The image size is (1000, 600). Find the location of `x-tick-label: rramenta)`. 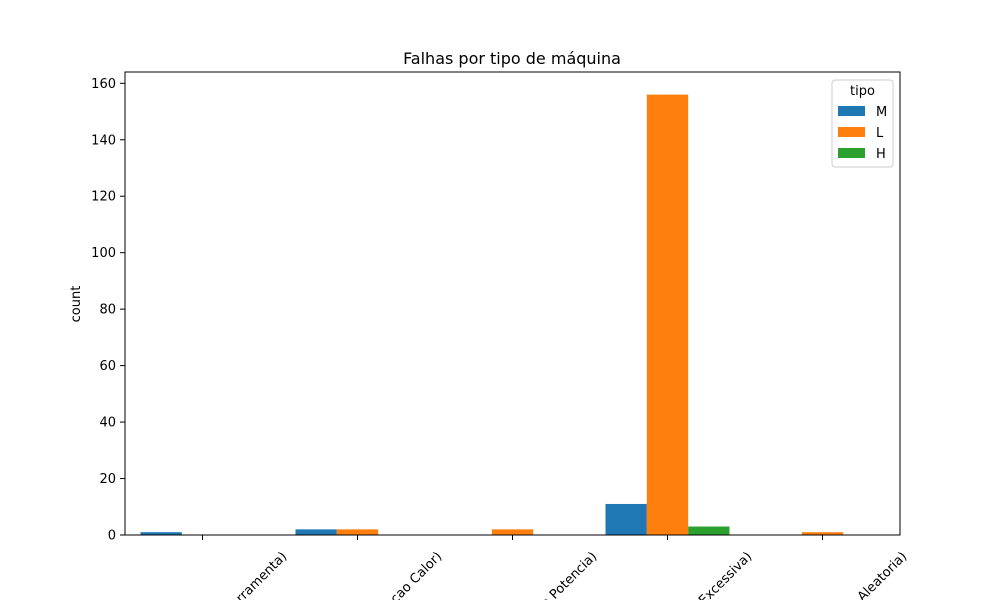

x-tick-label: rramenta) is located at coordinates (261, 574).